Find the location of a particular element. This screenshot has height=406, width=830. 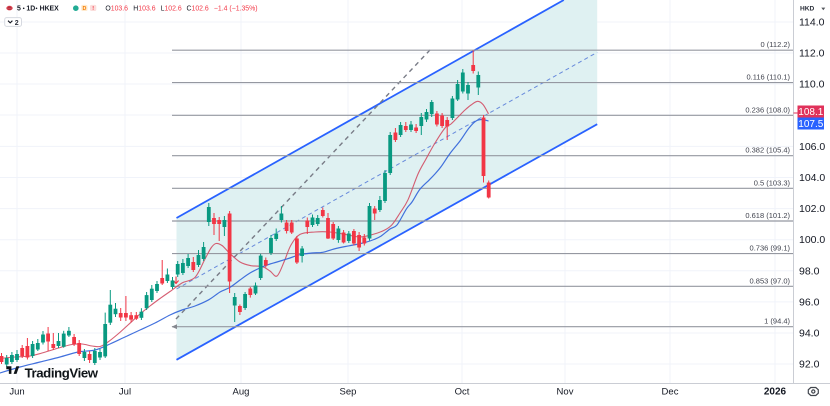

svg-text: HKD is located at coordinates (807, 8).